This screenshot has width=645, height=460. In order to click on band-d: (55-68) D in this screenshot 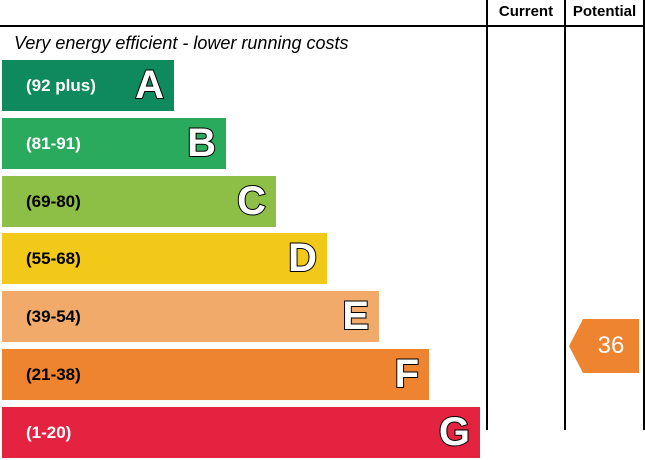, I will do `click(164, 259)`.